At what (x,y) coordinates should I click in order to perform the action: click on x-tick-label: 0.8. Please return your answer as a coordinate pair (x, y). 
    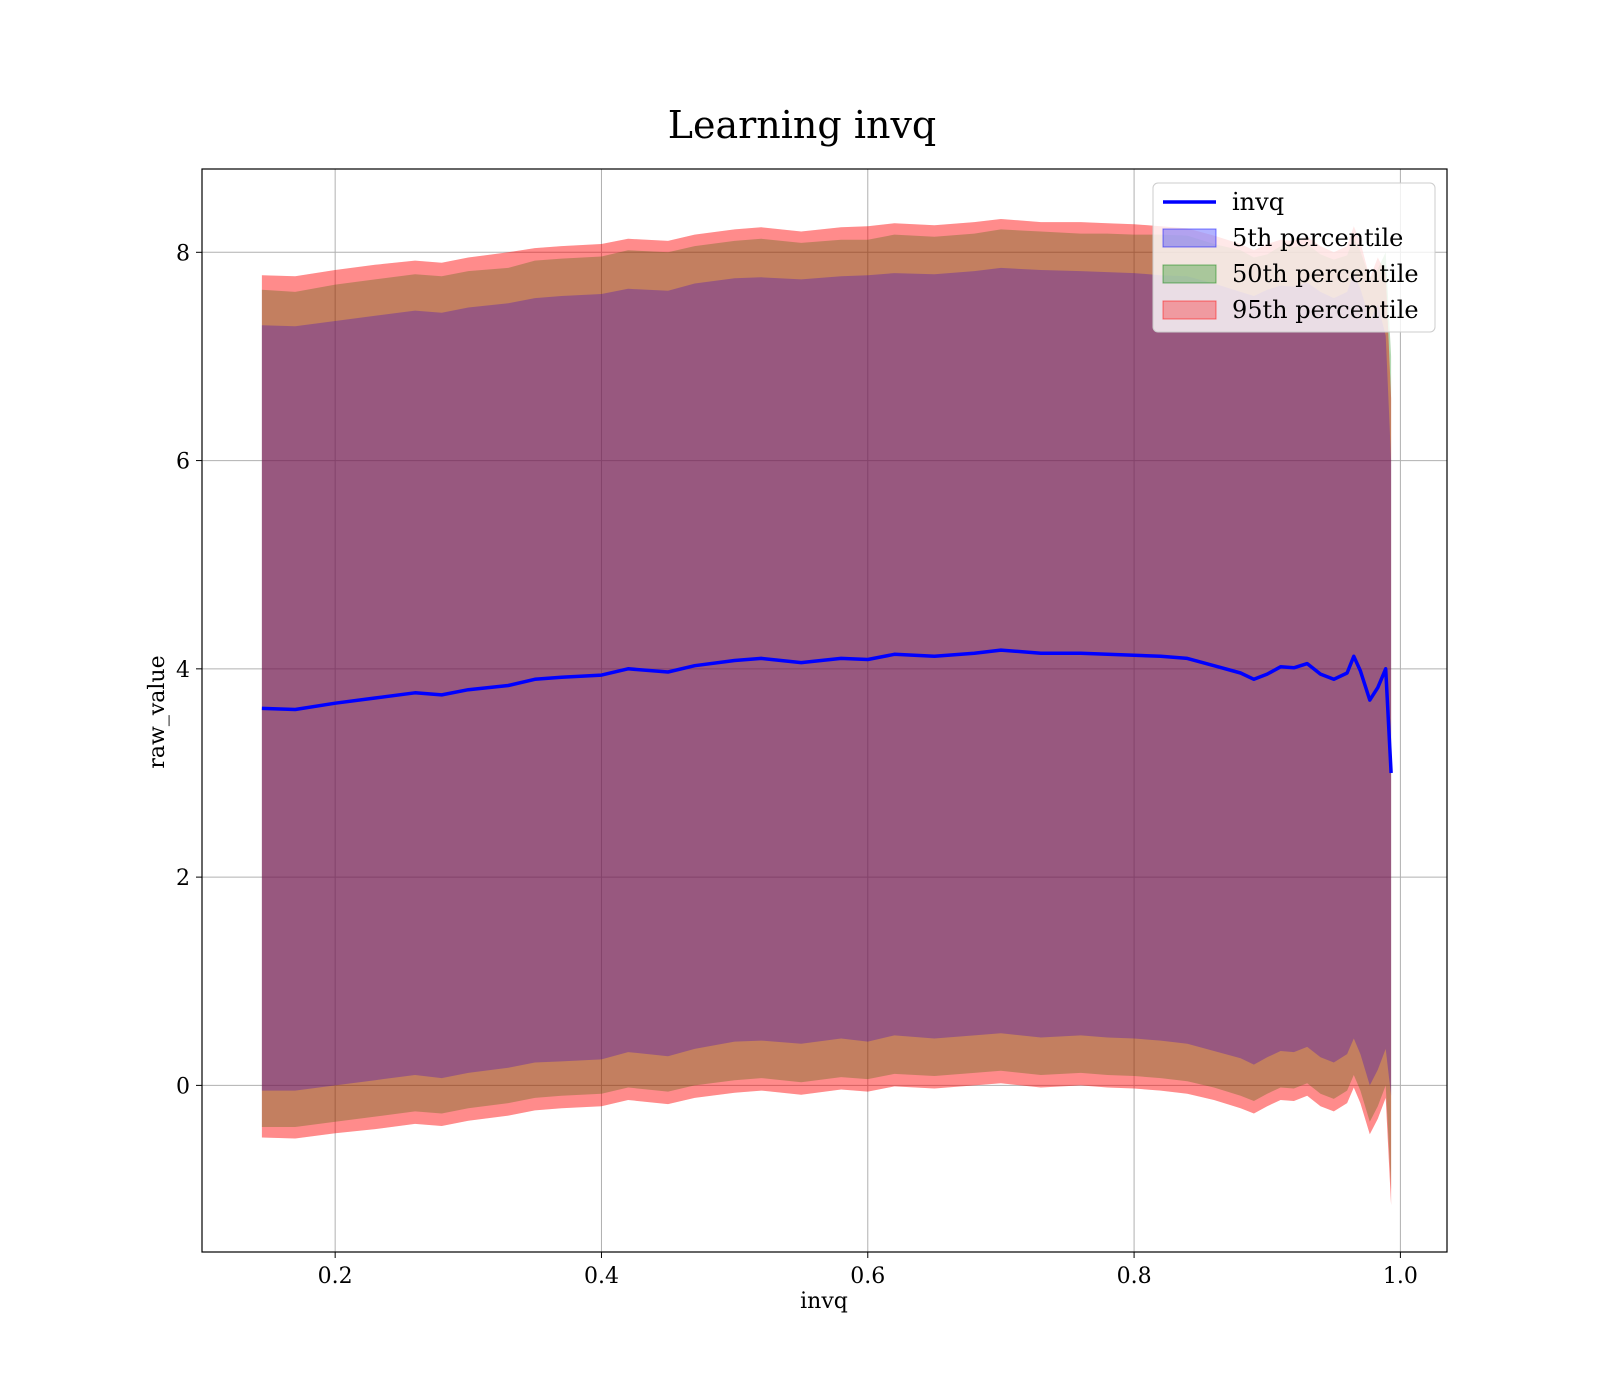
    Looking at the image, I should click on (1134, 1276).